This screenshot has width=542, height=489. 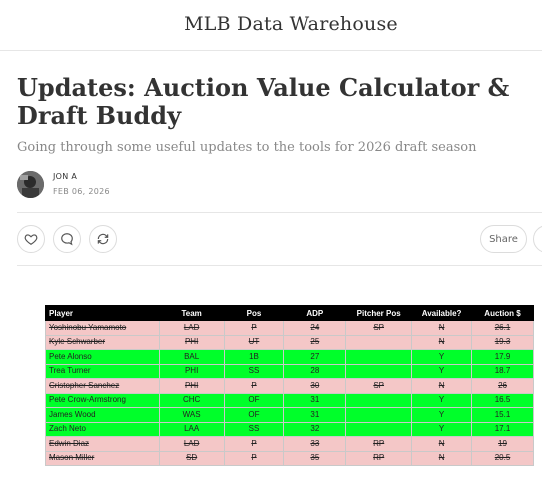 I want to click on cell-auction-value: 19, so click(x=502, y=444).